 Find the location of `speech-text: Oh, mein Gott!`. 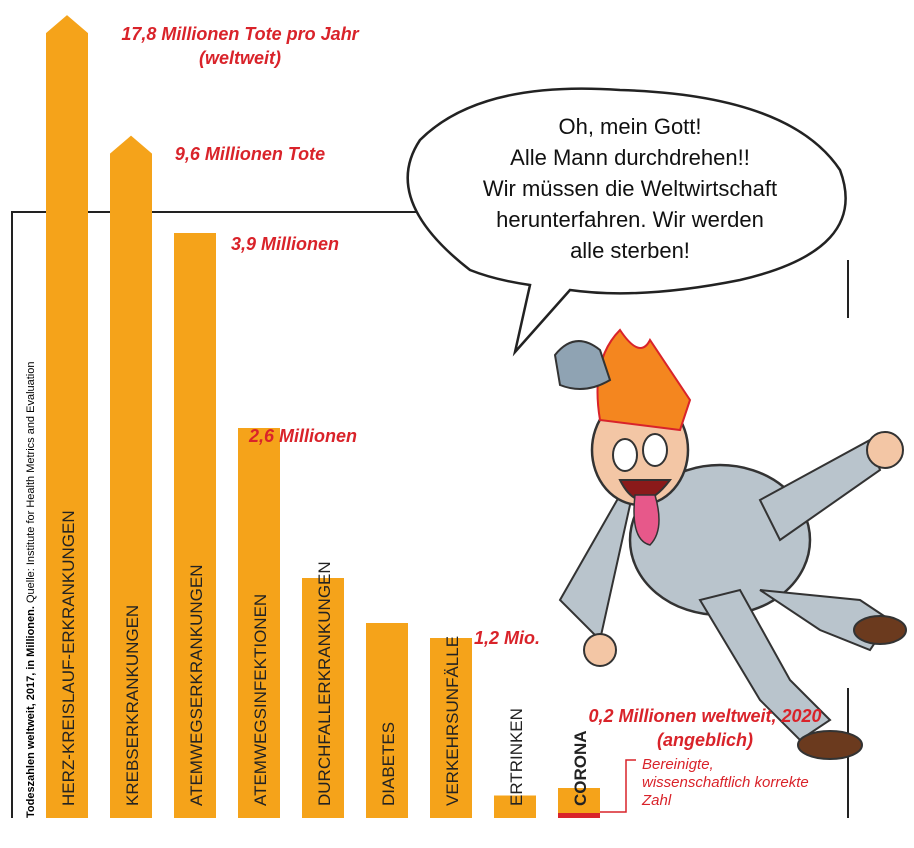

speech-text: Oh, mein Gott! is located at coordinates (629, 126).